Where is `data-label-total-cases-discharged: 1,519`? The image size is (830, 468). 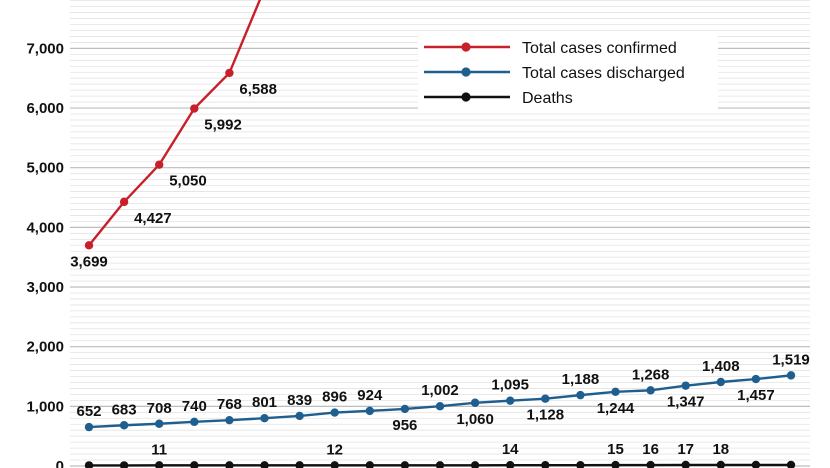
data-label-total-cases-discharged: 1,519 is located at coordinates (791, 359).